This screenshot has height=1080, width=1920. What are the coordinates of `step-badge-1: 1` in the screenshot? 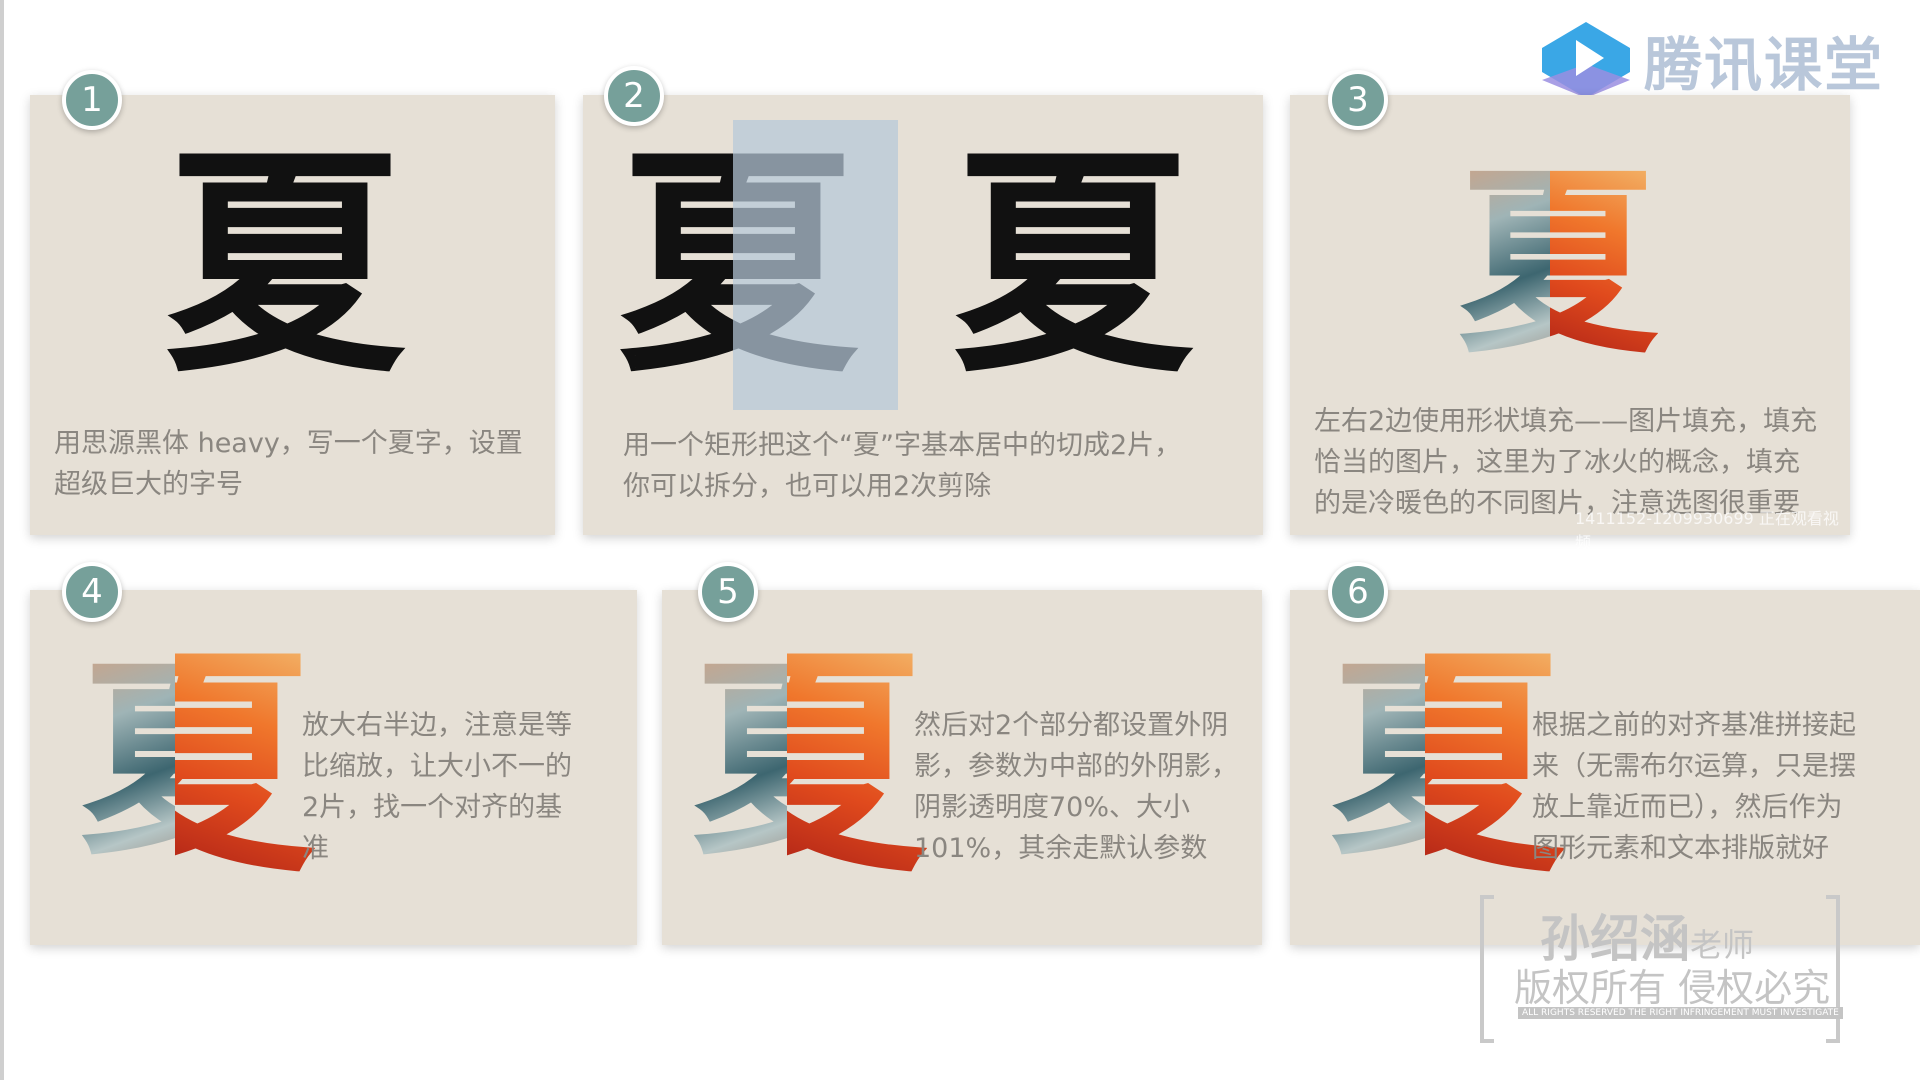 It's located at (92, 100).